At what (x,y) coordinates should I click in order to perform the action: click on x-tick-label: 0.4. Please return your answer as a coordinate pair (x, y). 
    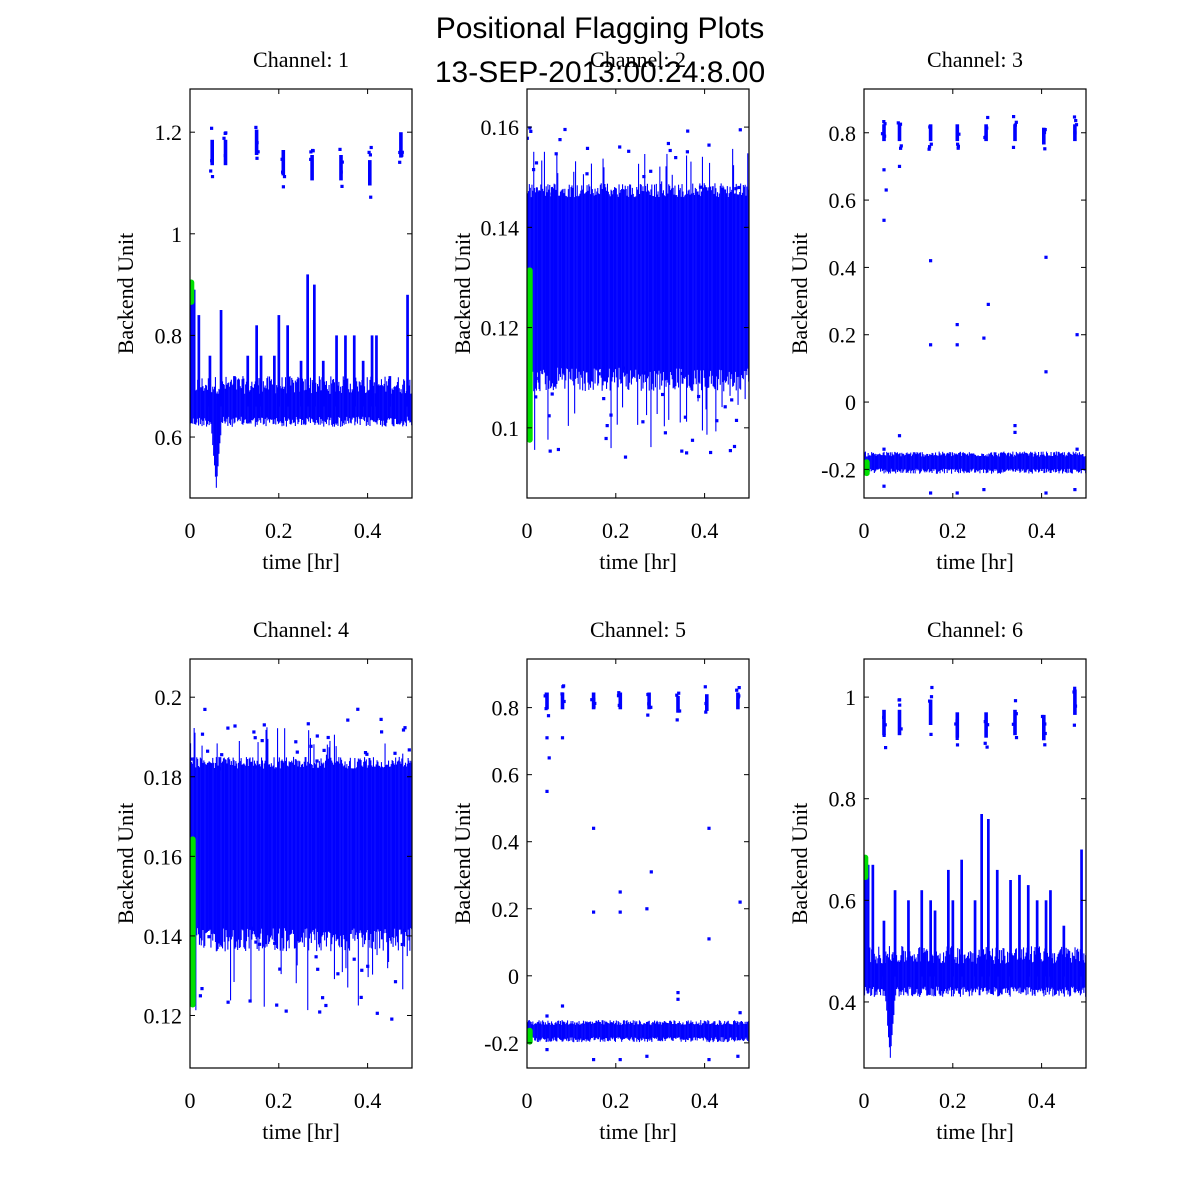
    Looking at the image, I should click on (368, 530).